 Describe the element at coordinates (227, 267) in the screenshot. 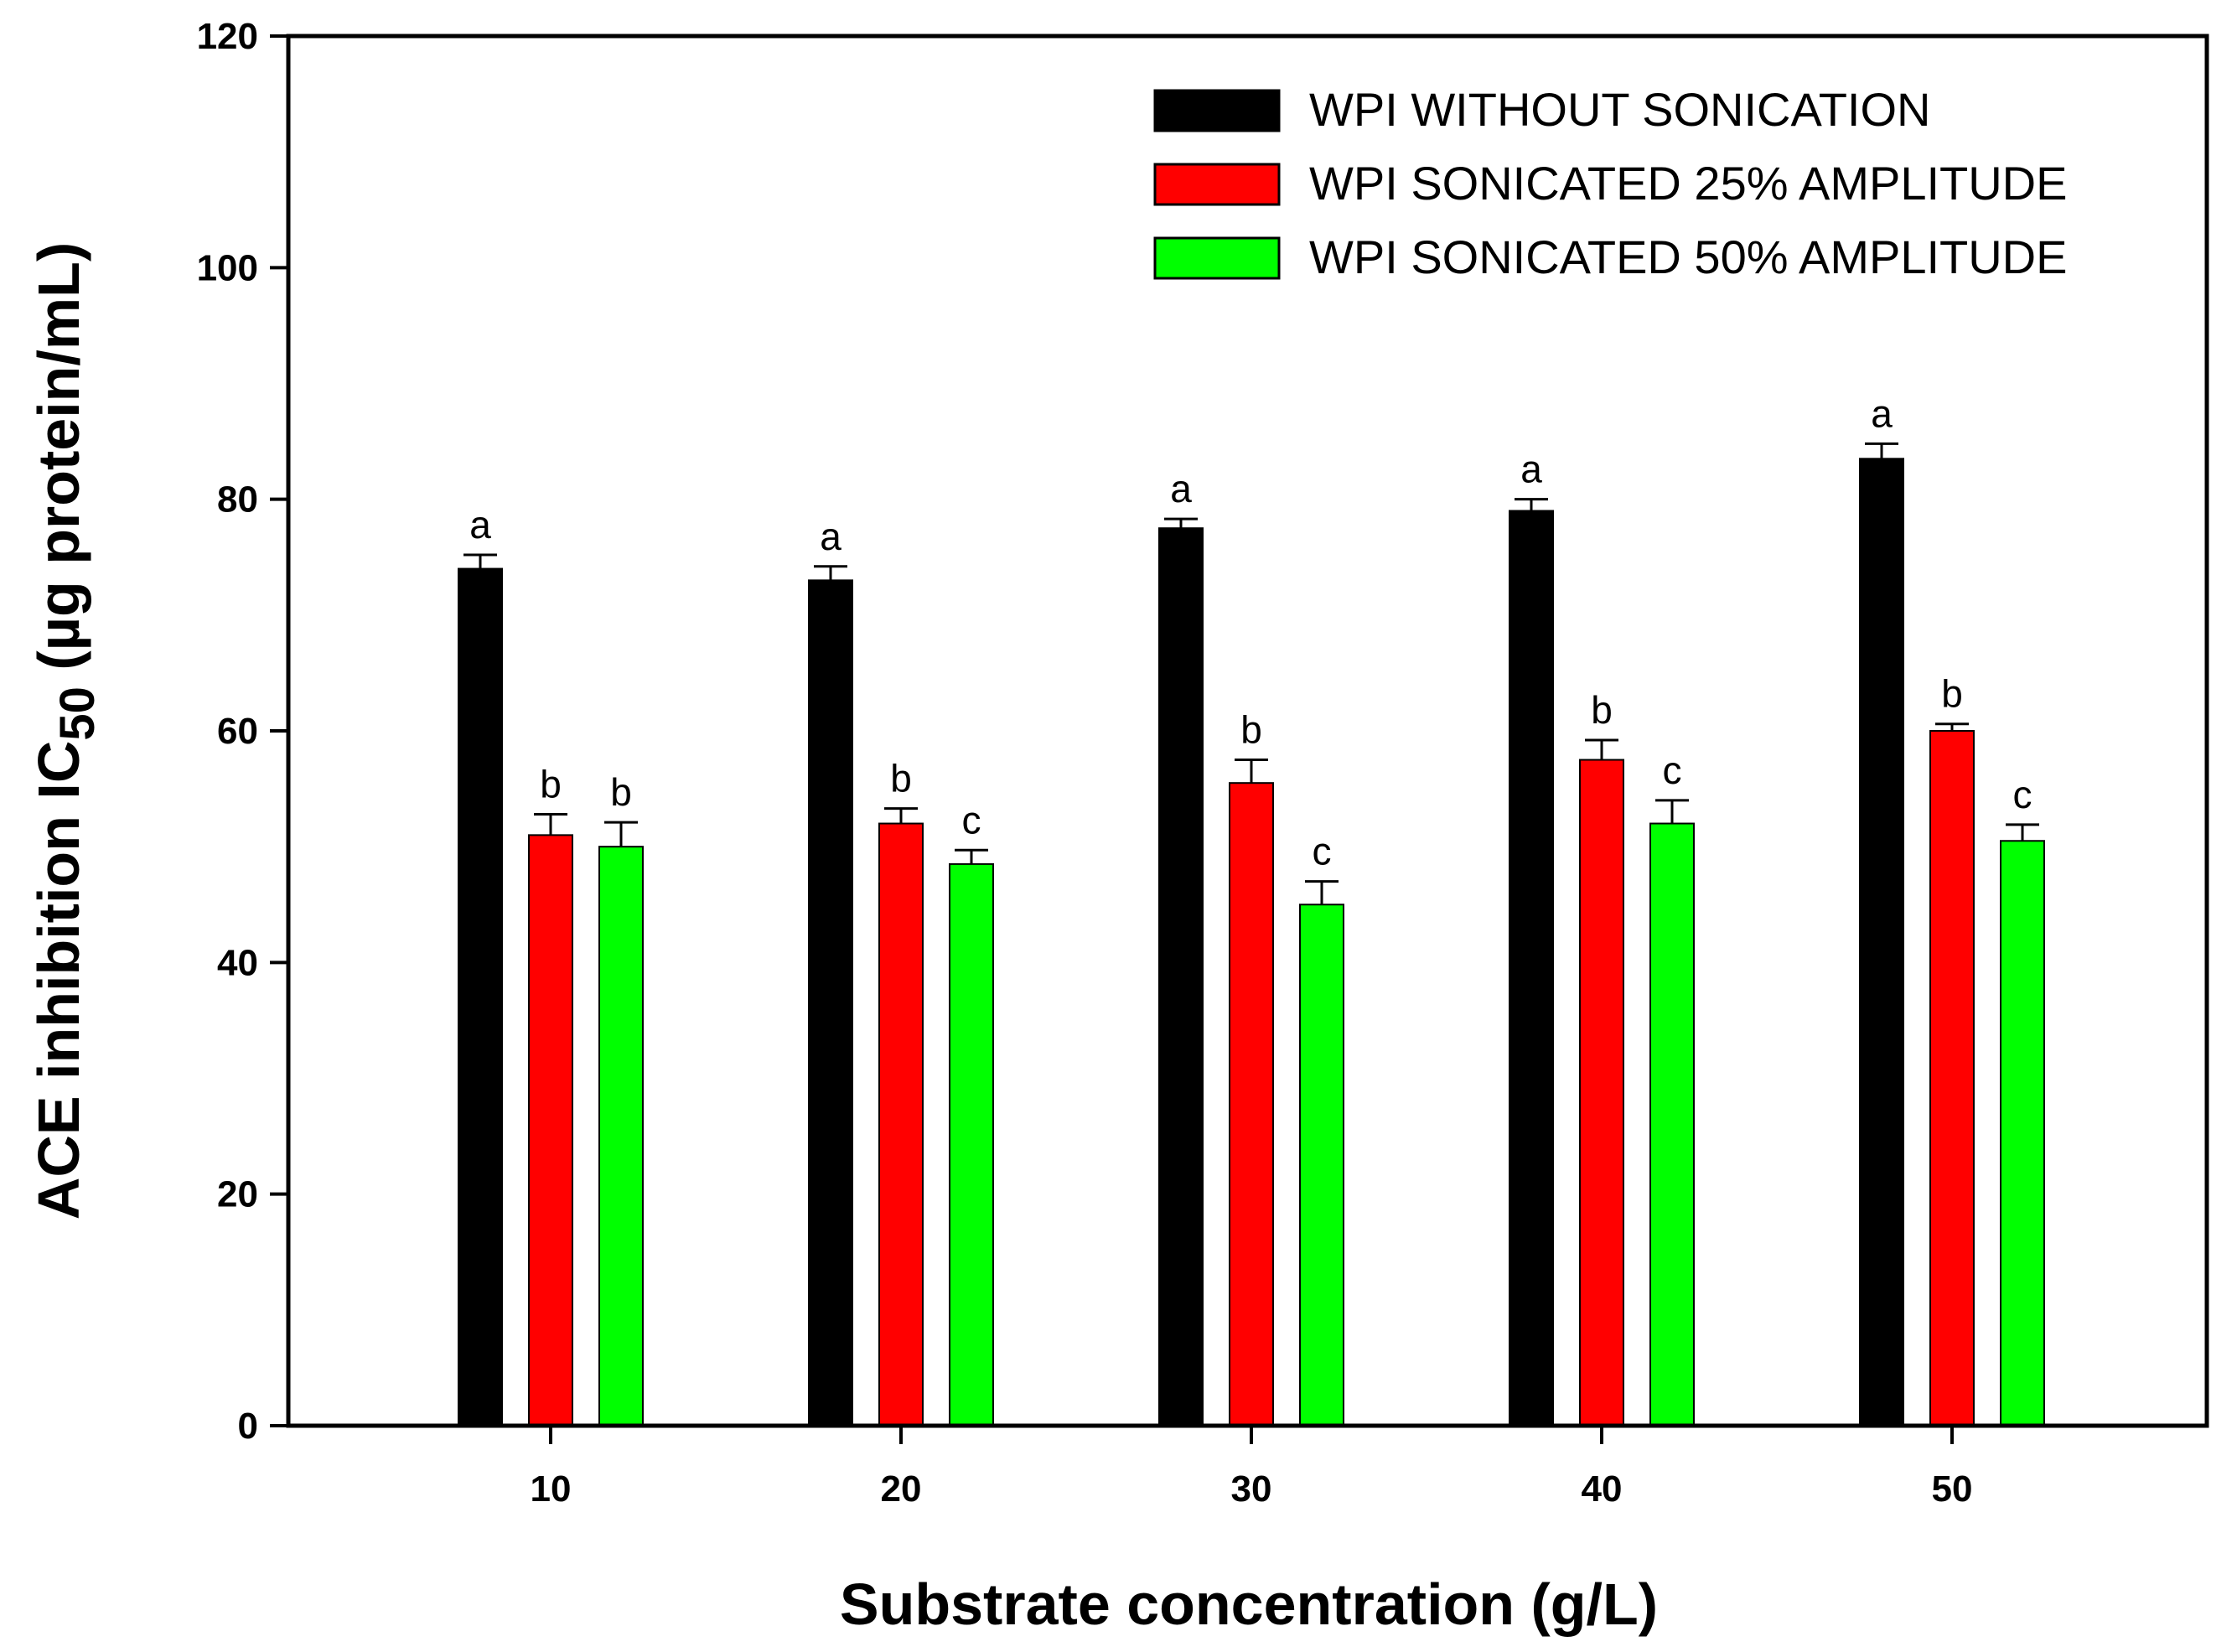

I see `y-tick-label: 100` at that location.